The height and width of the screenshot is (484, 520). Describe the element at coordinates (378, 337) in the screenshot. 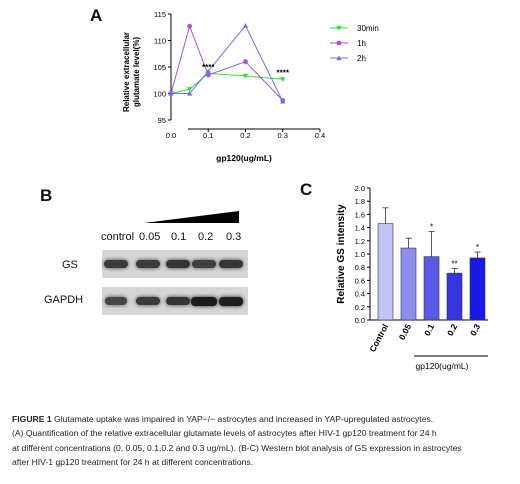

I see `category-label: Control` at that location.